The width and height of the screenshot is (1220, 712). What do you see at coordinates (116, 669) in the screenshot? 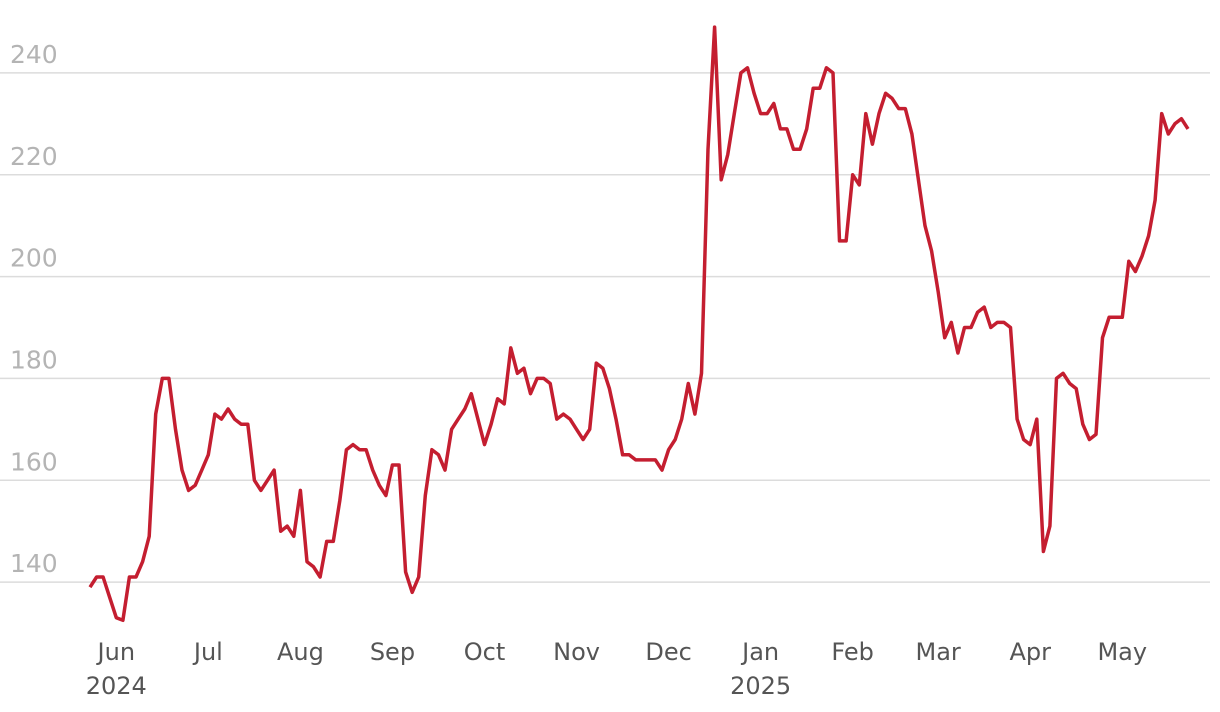
I see `x-tick-label: Jun 2024` at bounding box center [116, 669].